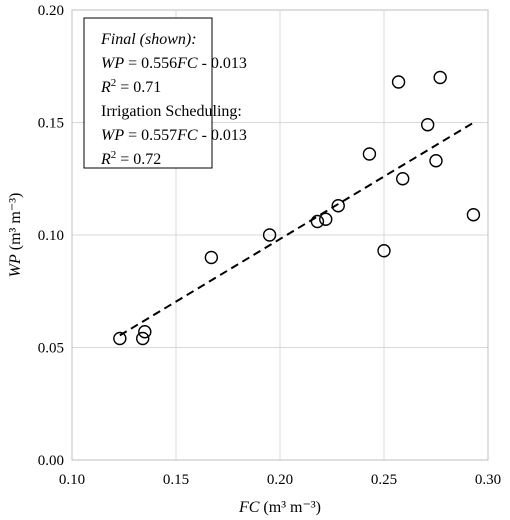 The image size is (510, 520). I want to click on y-axis-ticks: 0.00 0.05 0.10 0.15 0.20, so click(51, 236).